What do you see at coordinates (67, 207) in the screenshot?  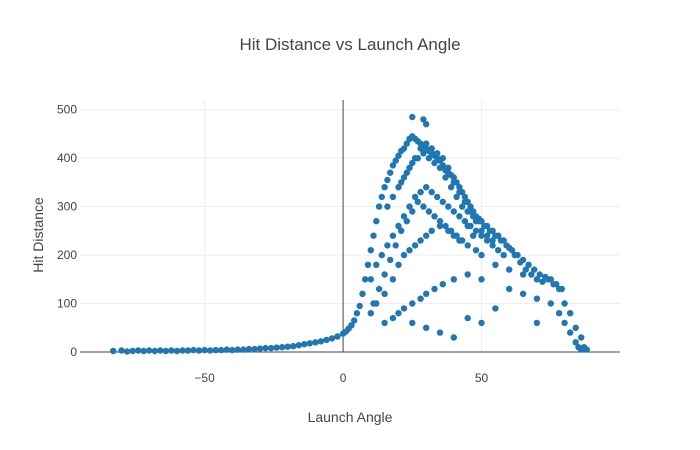 I see `y-tick-label: 300` at bounding box center [67, 207].